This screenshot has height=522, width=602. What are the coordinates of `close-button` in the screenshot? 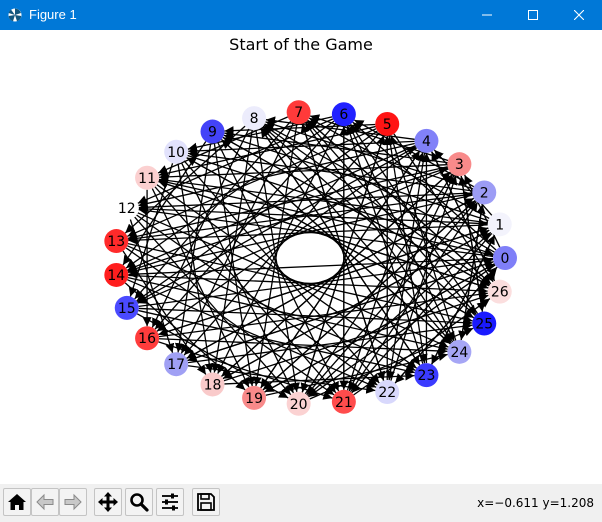 It's located at (579, 15).